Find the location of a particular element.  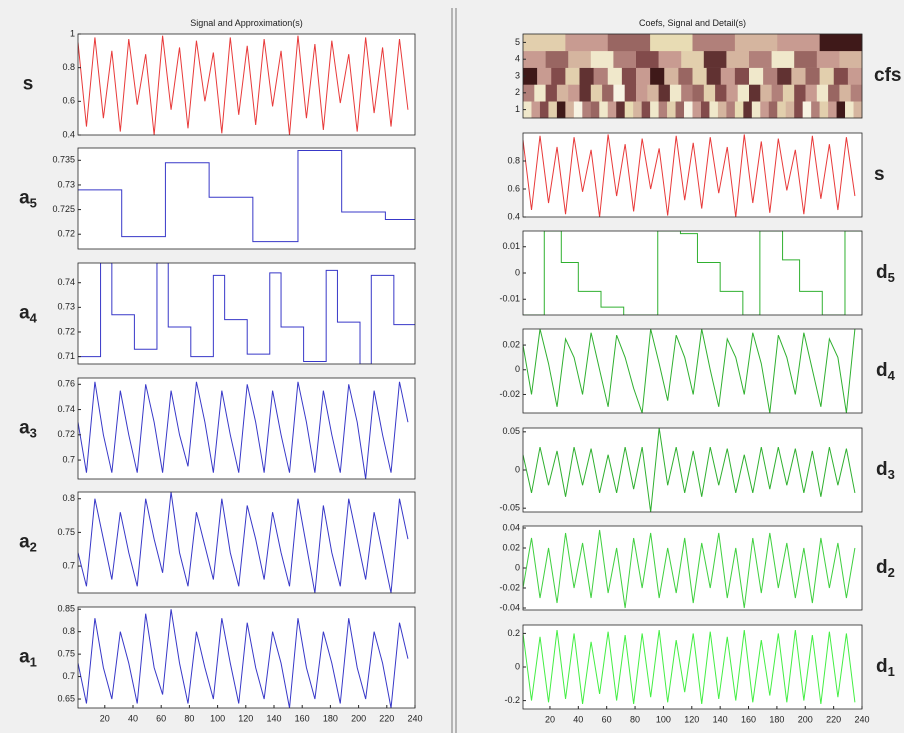

label-subscript: 1 is located at coordinates (891, 671).